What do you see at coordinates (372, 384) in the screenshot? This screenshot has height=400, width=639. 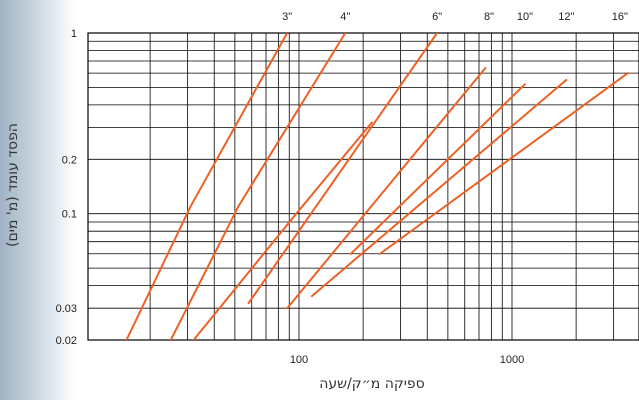 I see `x-axis-title: ספיקה מ״ק/שעה` at bounding box center [372, 384].